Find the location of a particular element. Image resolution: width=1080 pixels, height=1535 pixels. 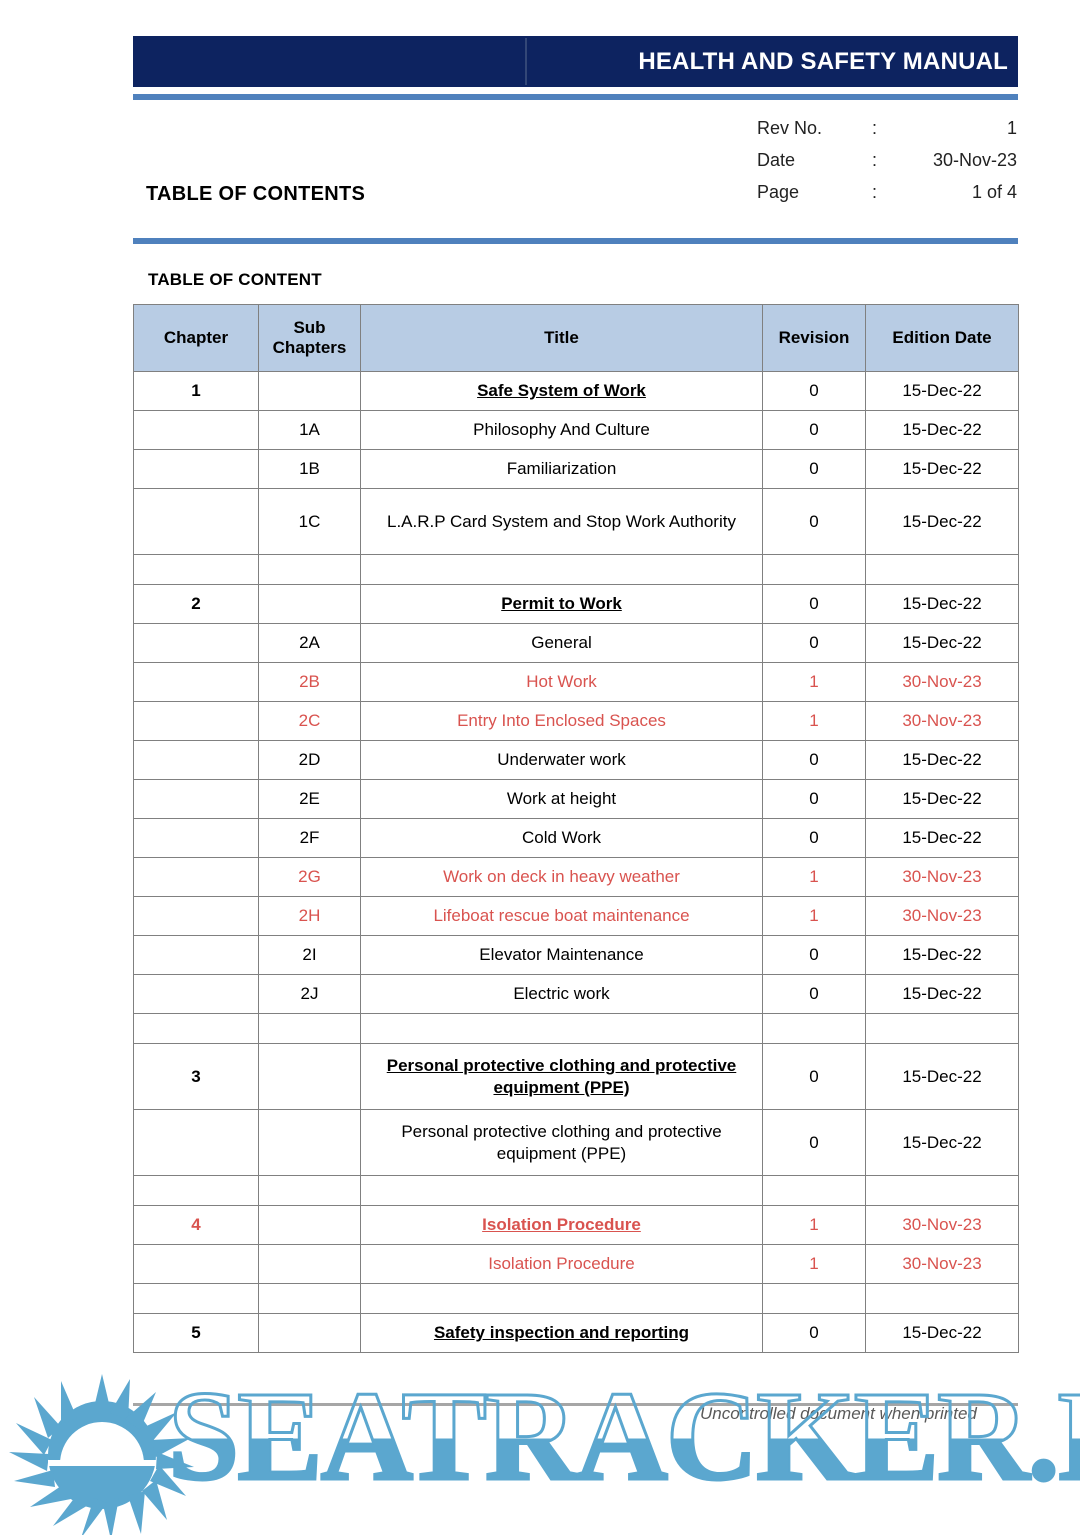

table-row: 2 Permit to Work 0 15-Dec-22 is located at coordinates (576, 604).